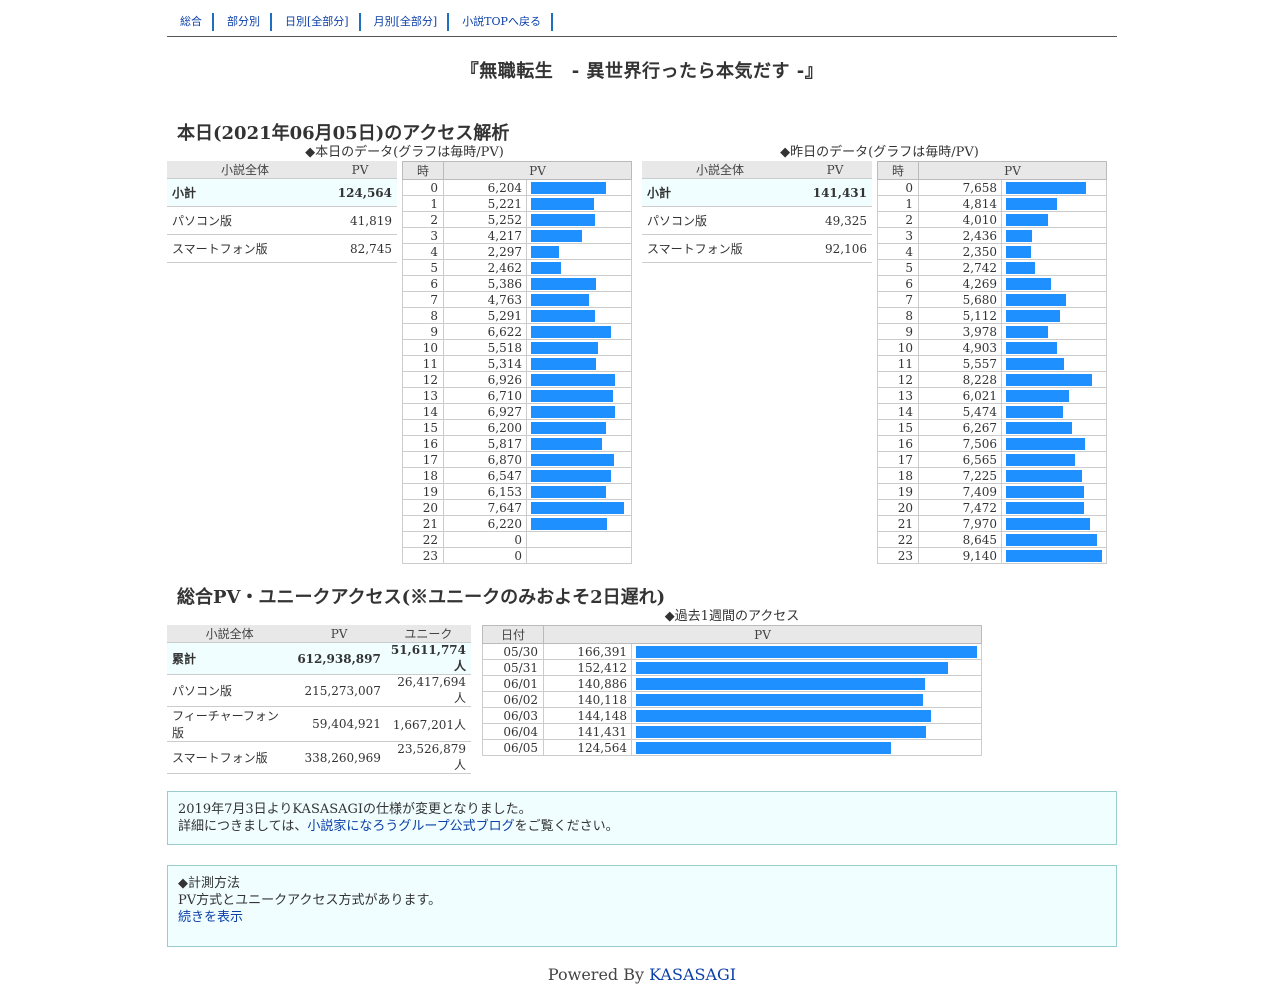  I want to click on cell-pv: 9,140, so click(960, 555).